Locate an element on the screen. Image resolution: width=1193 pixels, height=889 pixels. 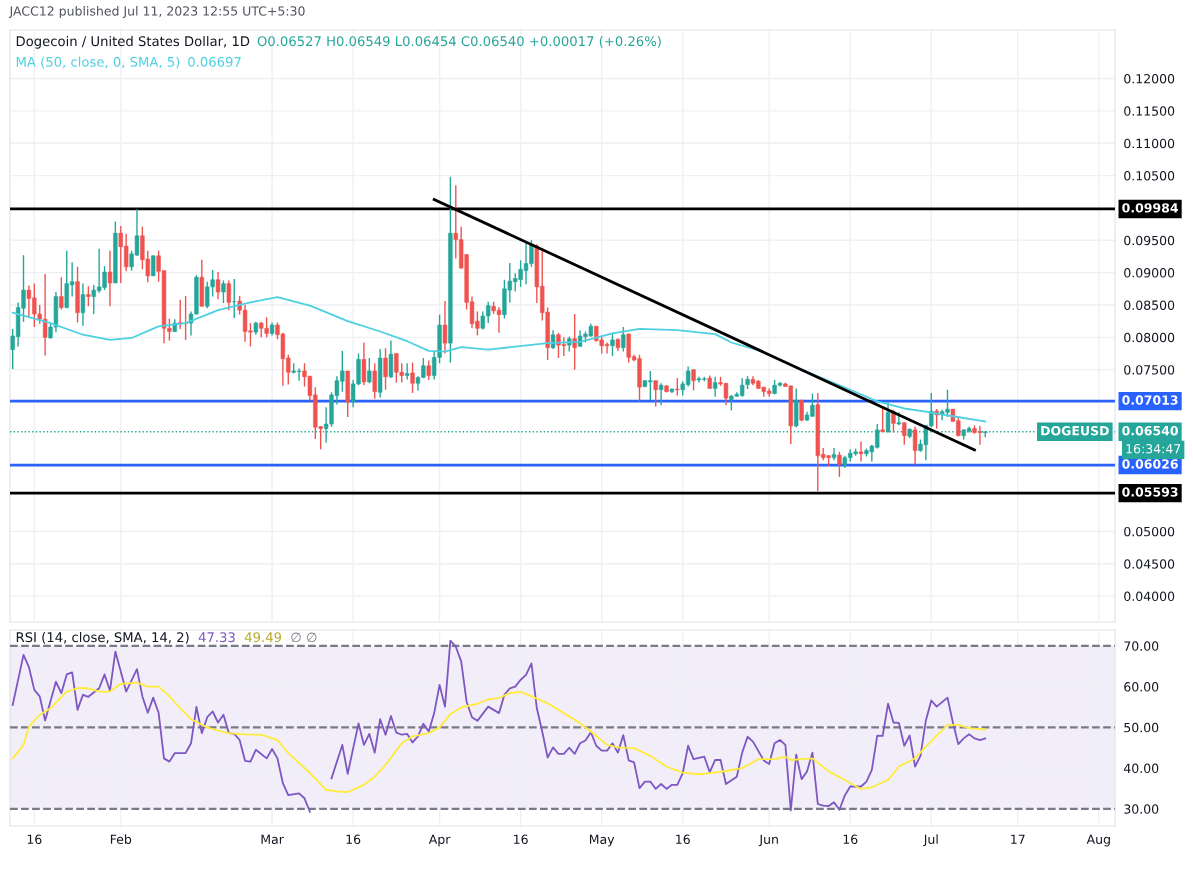
y-tick-label: 0.05000 is located at coordinates (1149, 531).